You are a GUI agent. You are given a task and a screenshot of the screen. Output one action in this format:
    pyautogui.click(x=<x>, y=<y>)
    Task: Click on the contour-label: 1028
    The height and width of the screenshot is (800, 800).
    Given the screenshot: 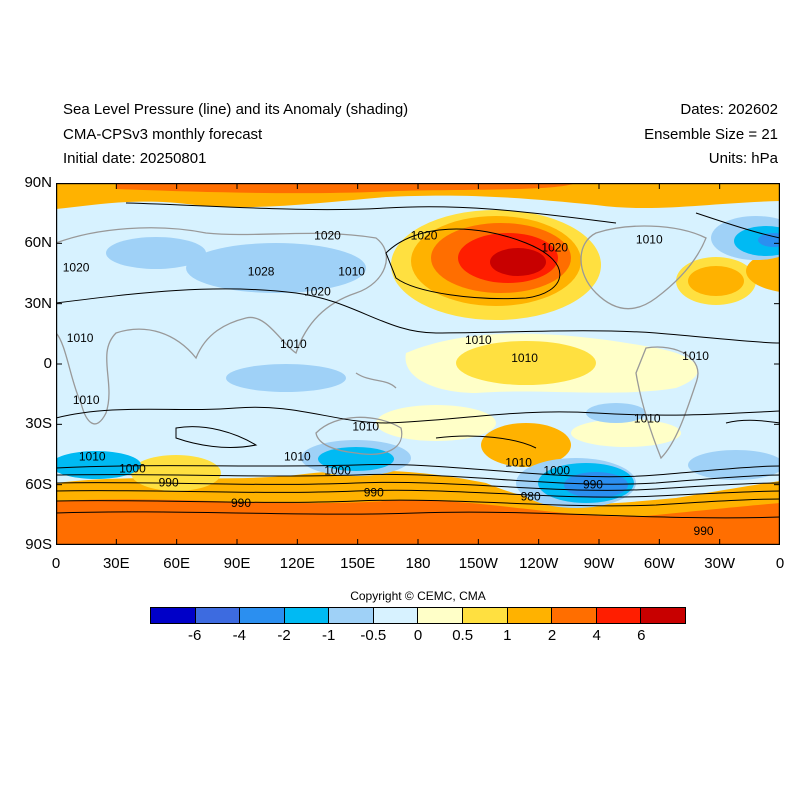 What is the action you would take?
    pyautogui.click(x=261, y=271)
    